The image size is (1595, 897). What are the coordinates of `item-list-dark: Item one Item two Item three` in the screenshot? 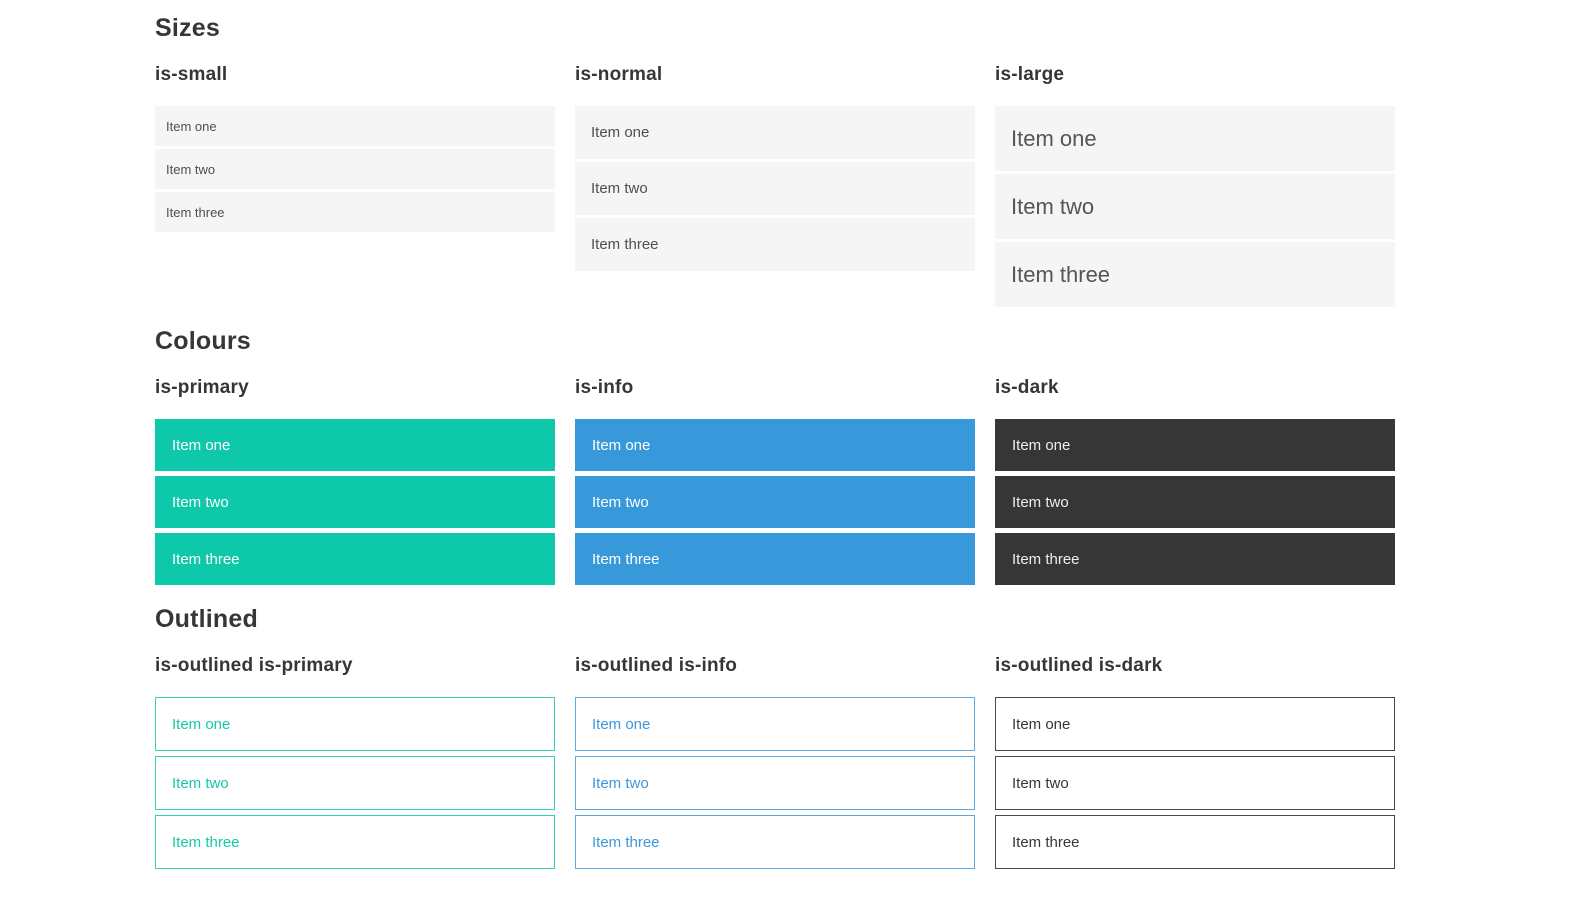 It's located at (1195, 502).